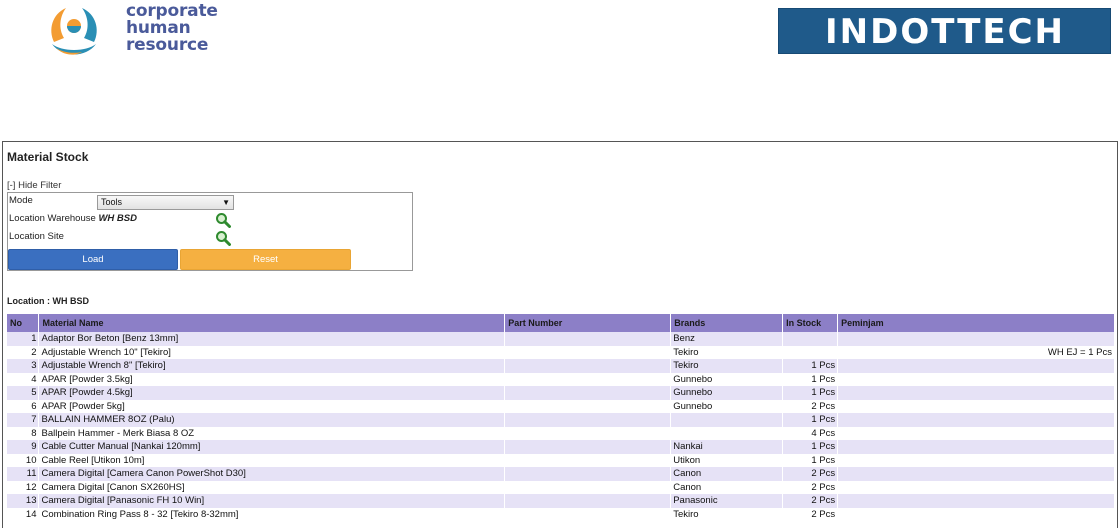 Image resolution: width=1120 pixels, height=528 pixels. I want to click on location-warehouse-value: WH BSD, so click(117, 218).